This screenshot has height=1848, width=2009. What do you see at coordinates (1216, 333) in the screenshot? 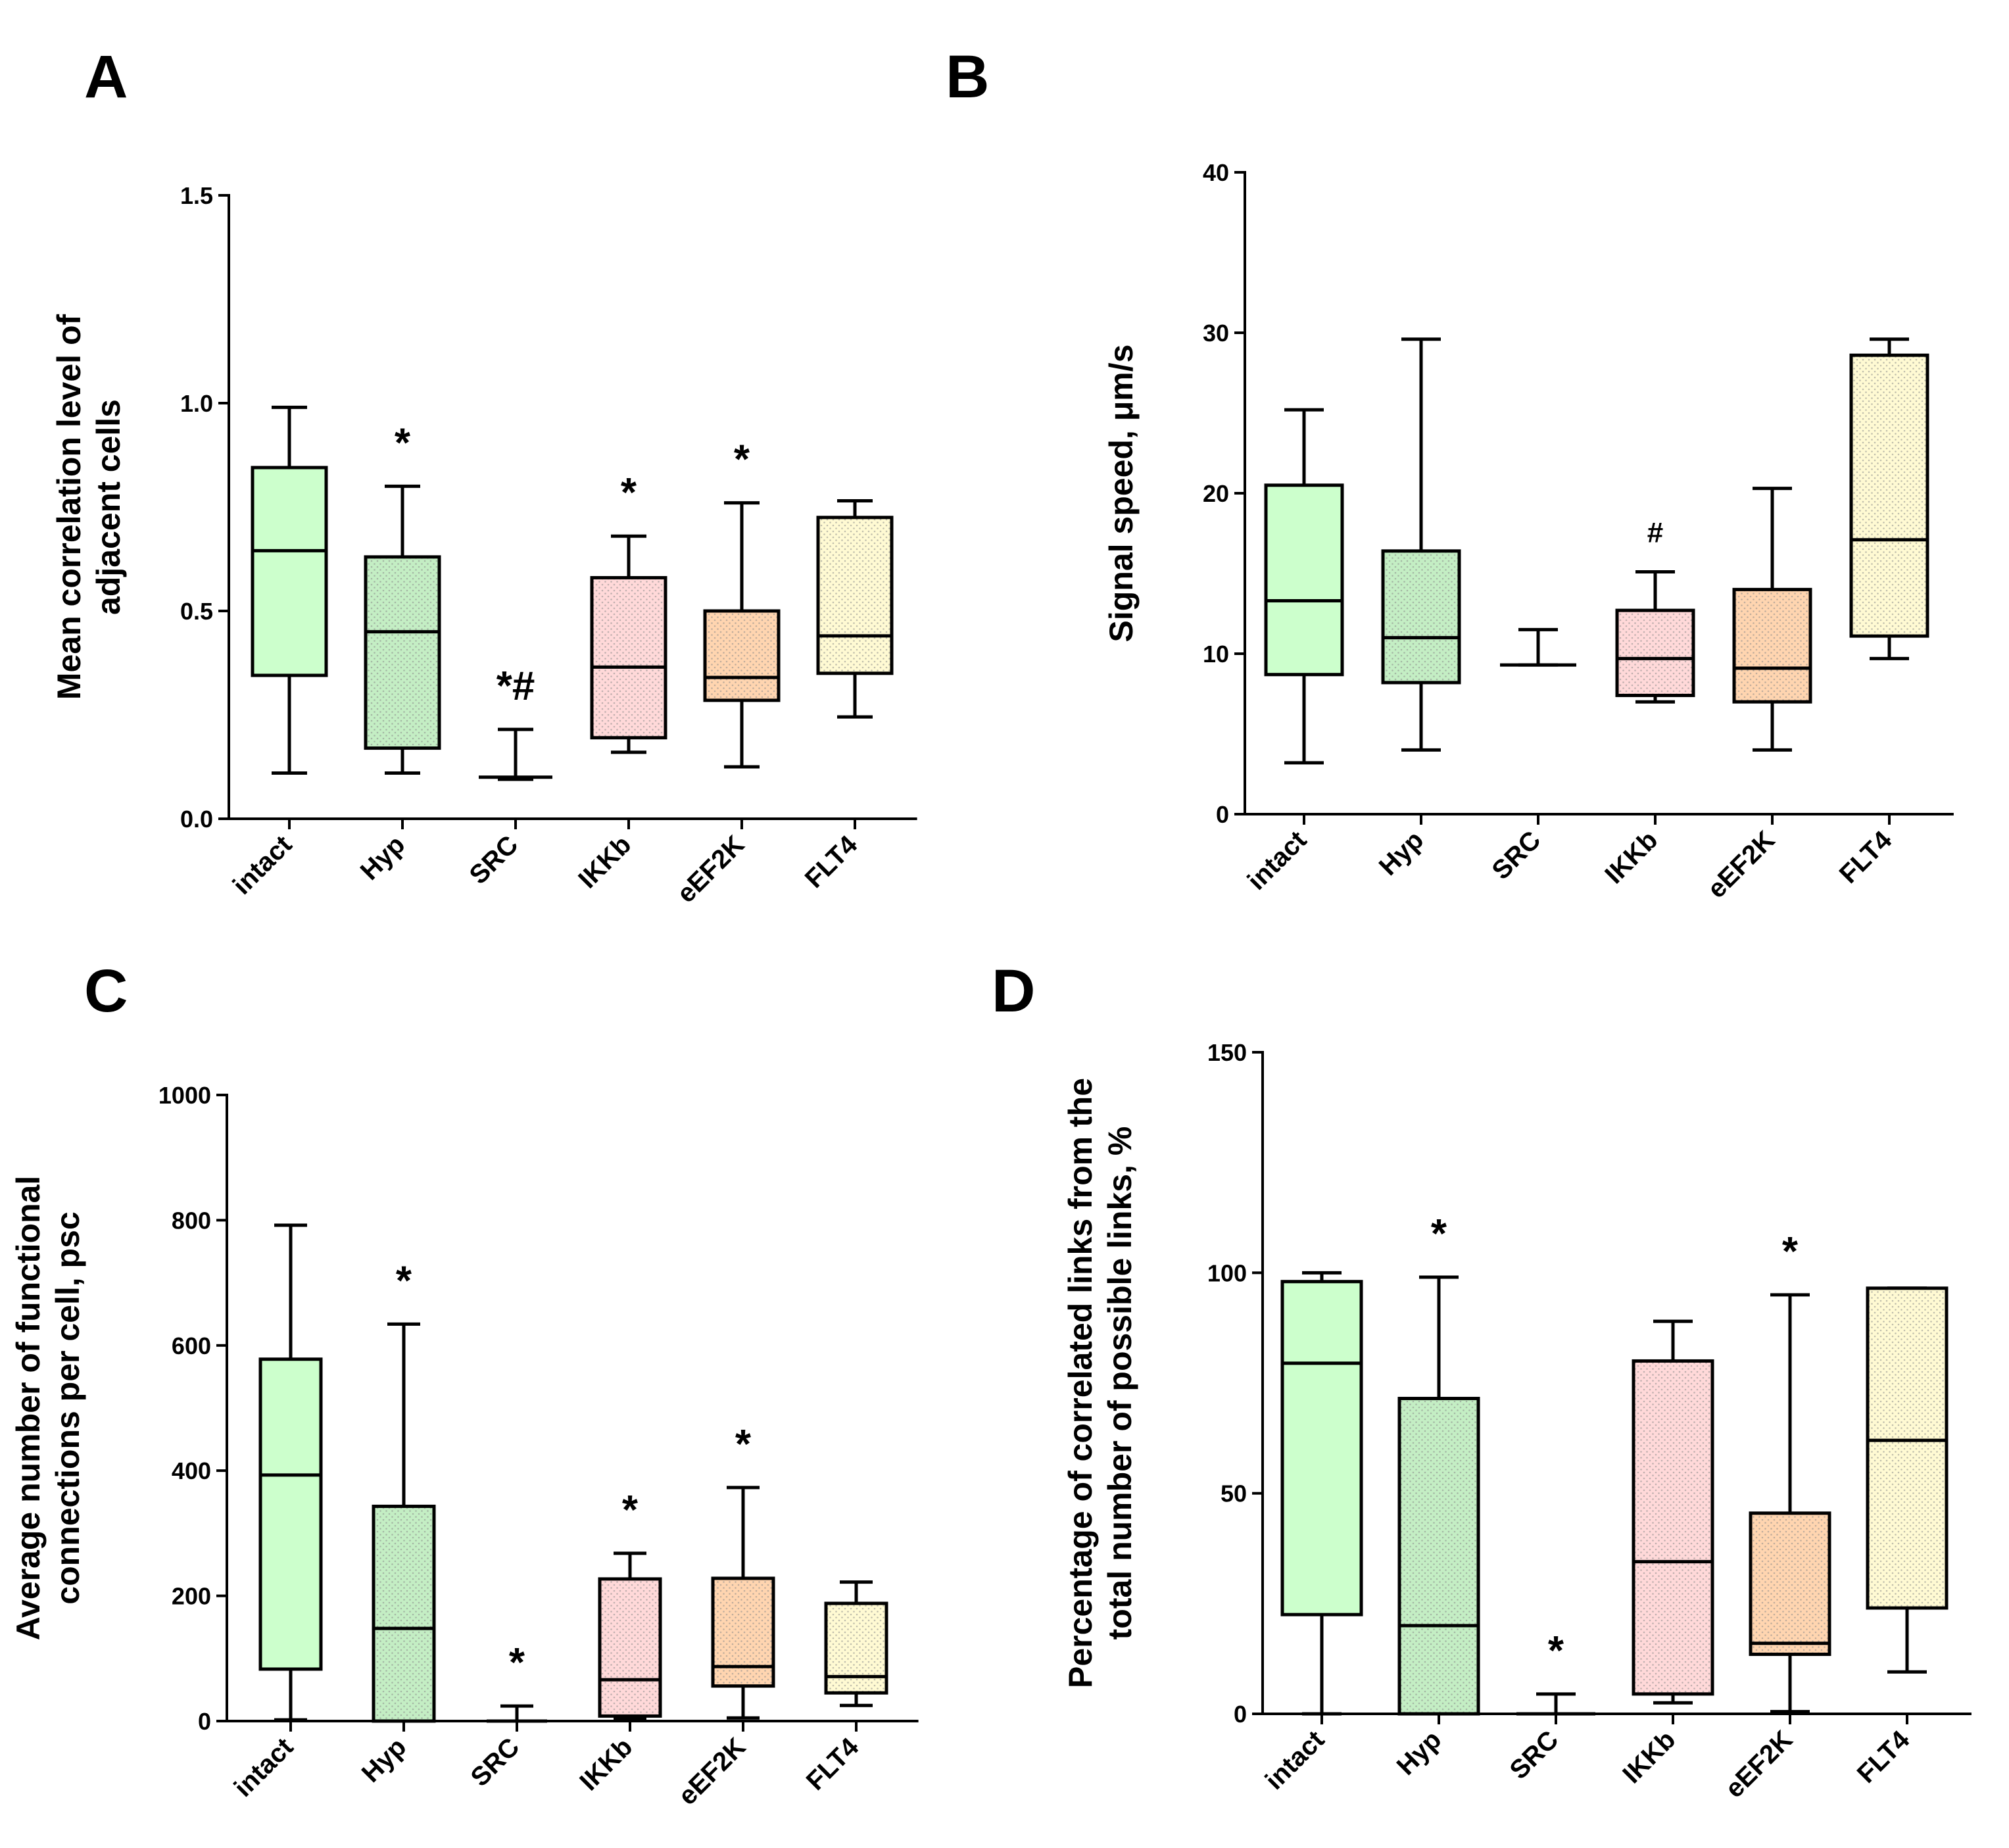
I see `y-tick-label: 30` at bounding box center [1216, 333].